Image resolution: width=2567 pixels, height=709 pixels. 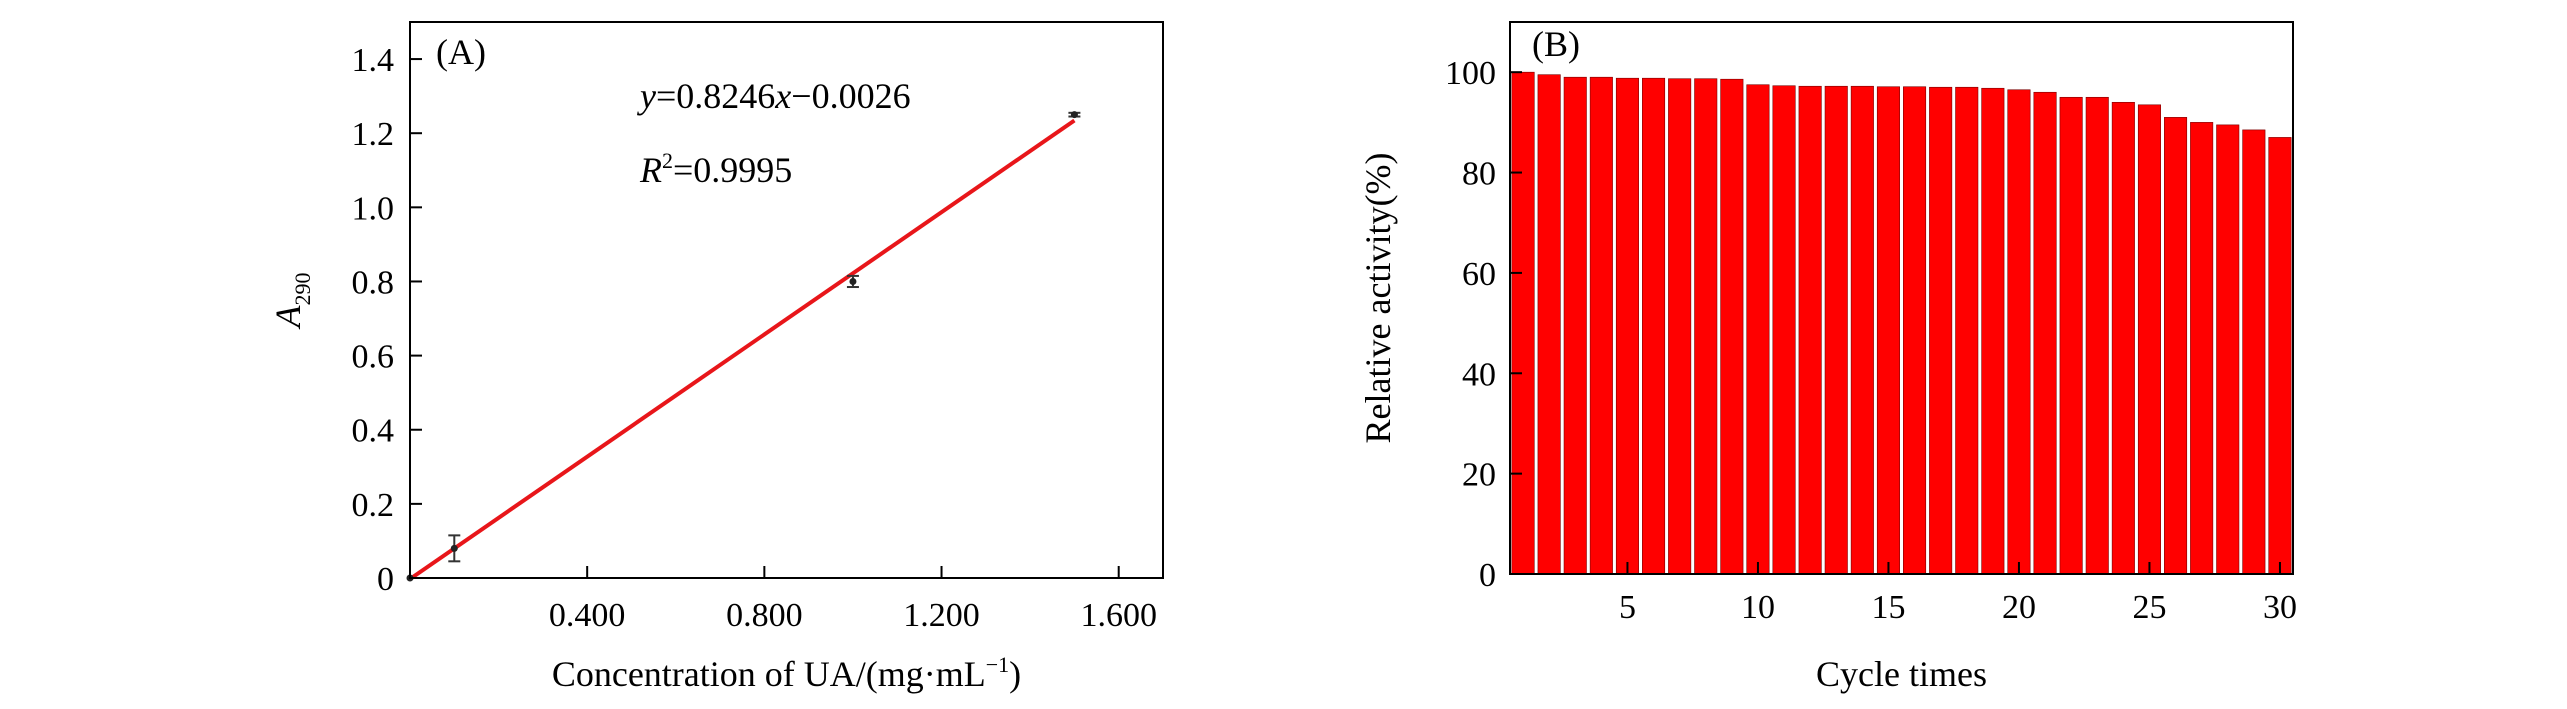 What do you see at coordinates (715, 96) in the screenshot?
I see `fit-equation-slope: =0.8246` at bounding box center [715, 96].